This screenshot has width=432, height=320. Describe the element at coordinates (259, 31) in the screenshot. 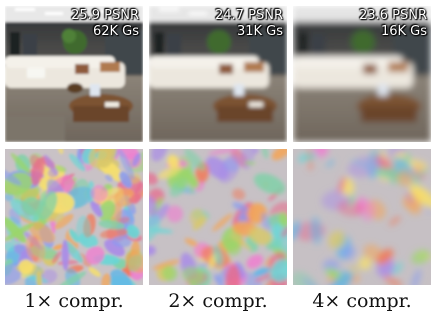

I see `gaussian-count-label: 31K Gs` at that location.